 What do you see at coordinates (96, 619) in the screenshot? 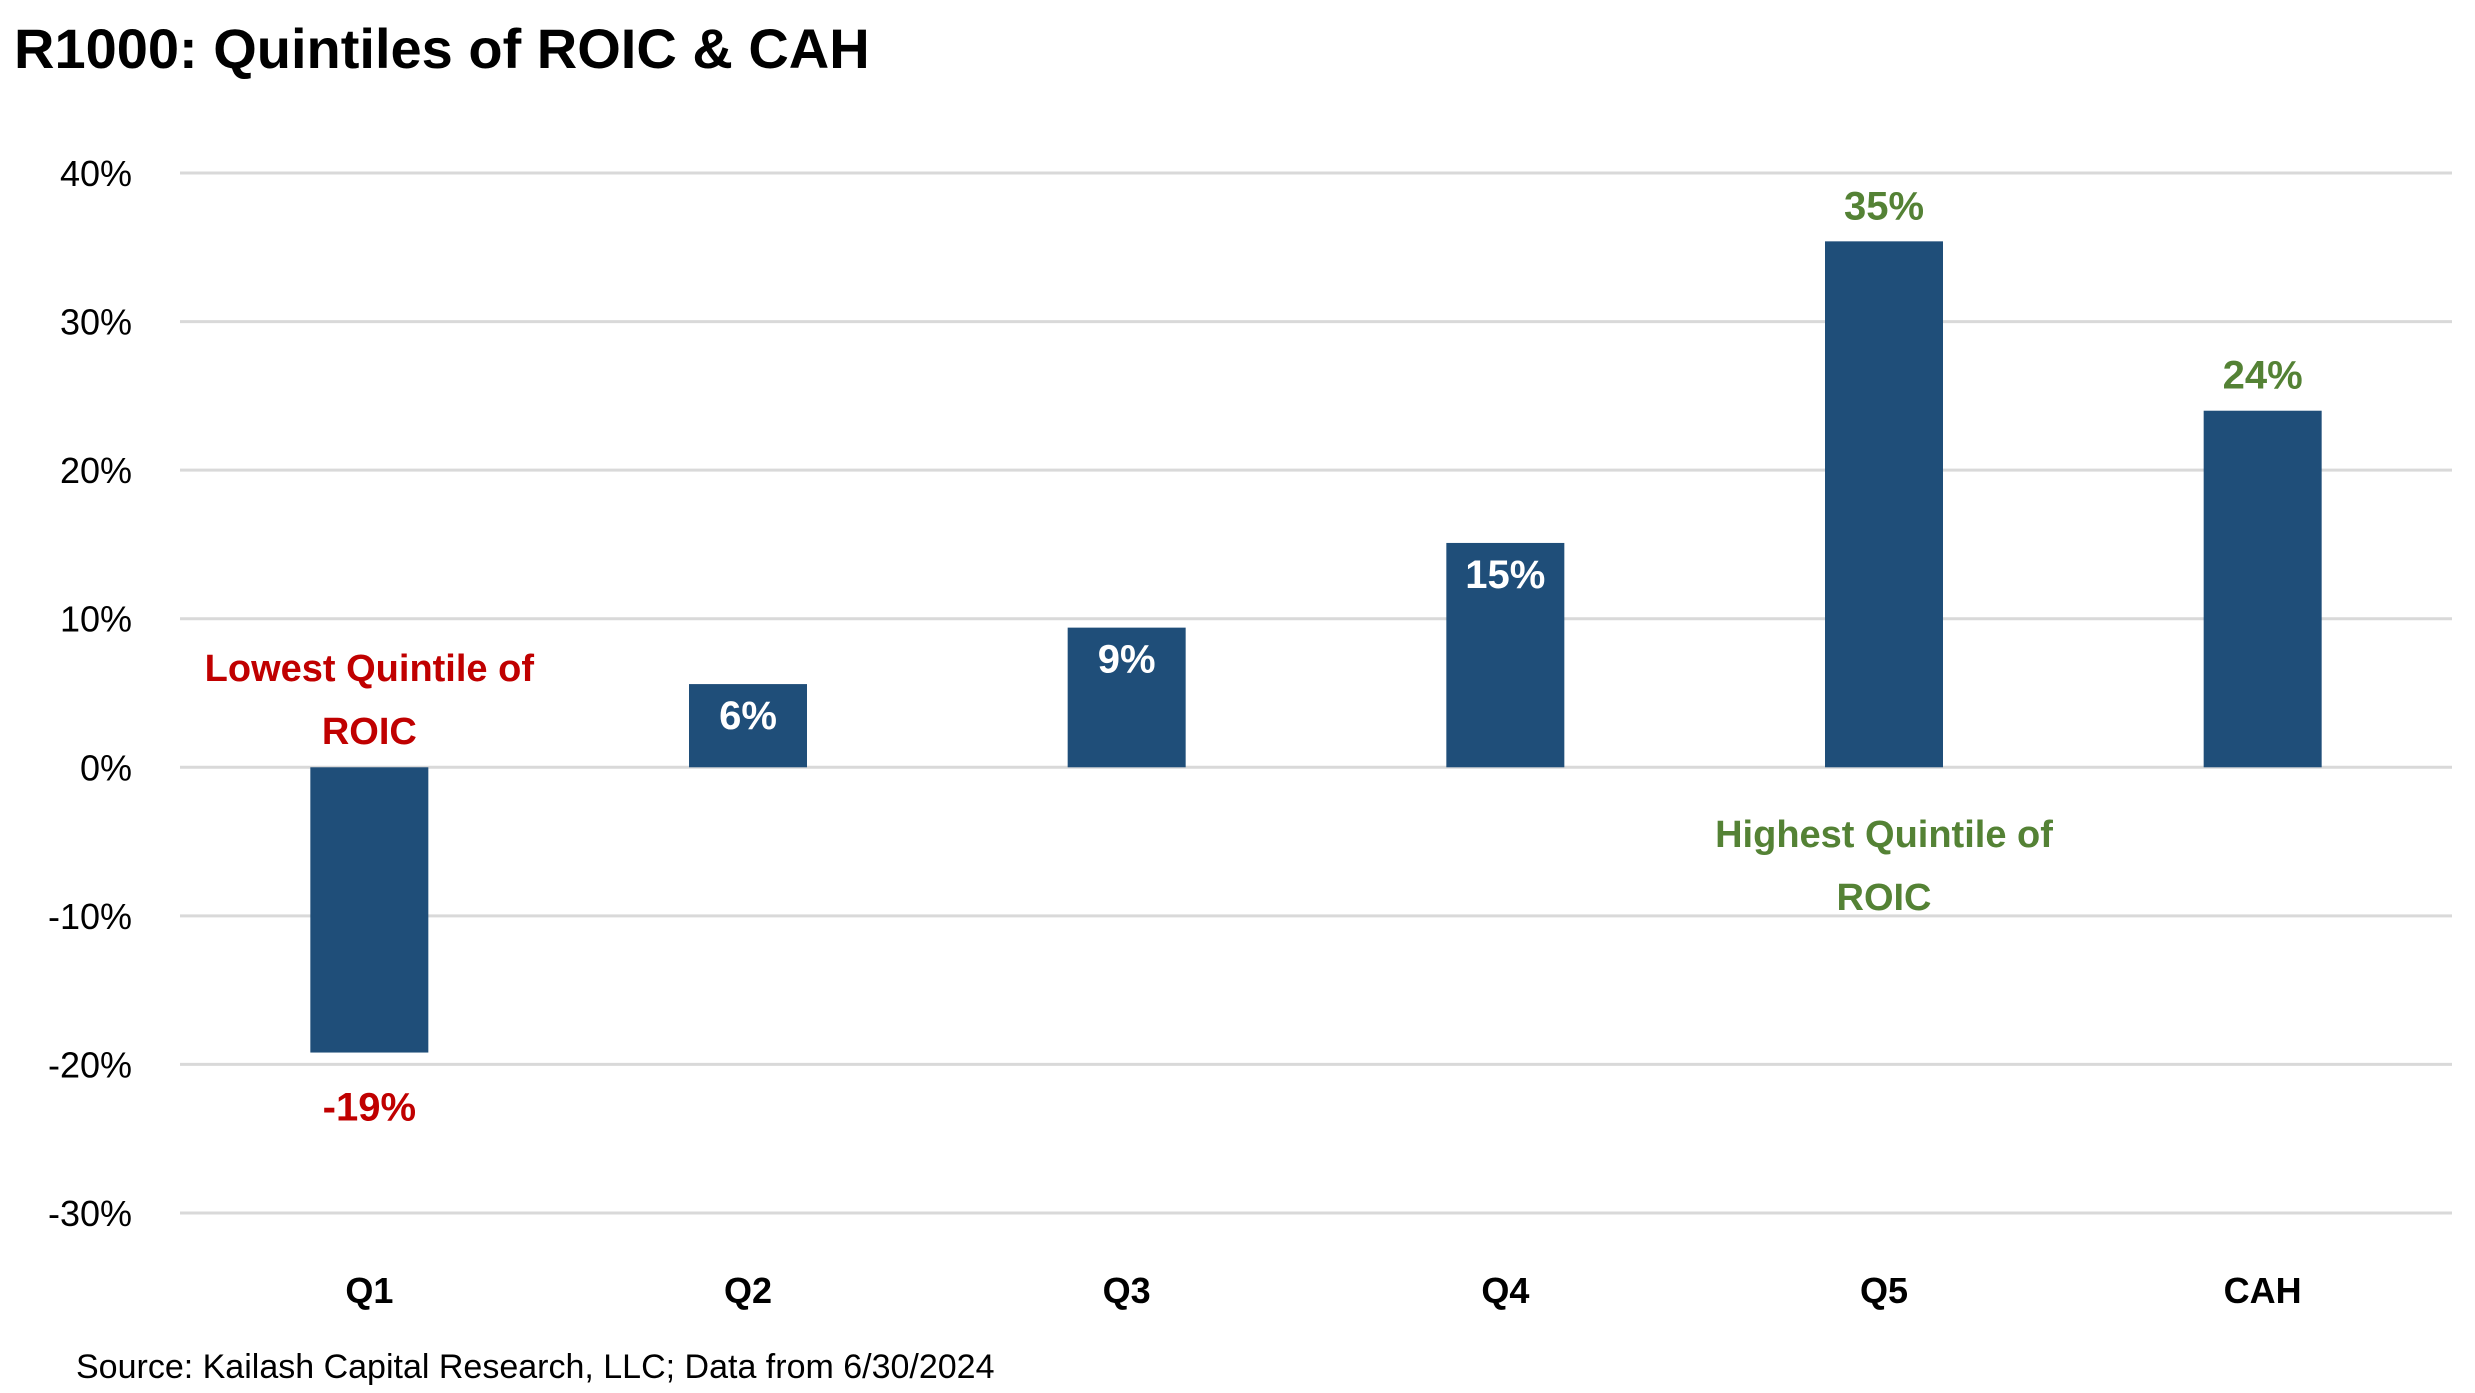
I see `y-tick-label: 10%` at bounding box center [96, 619].